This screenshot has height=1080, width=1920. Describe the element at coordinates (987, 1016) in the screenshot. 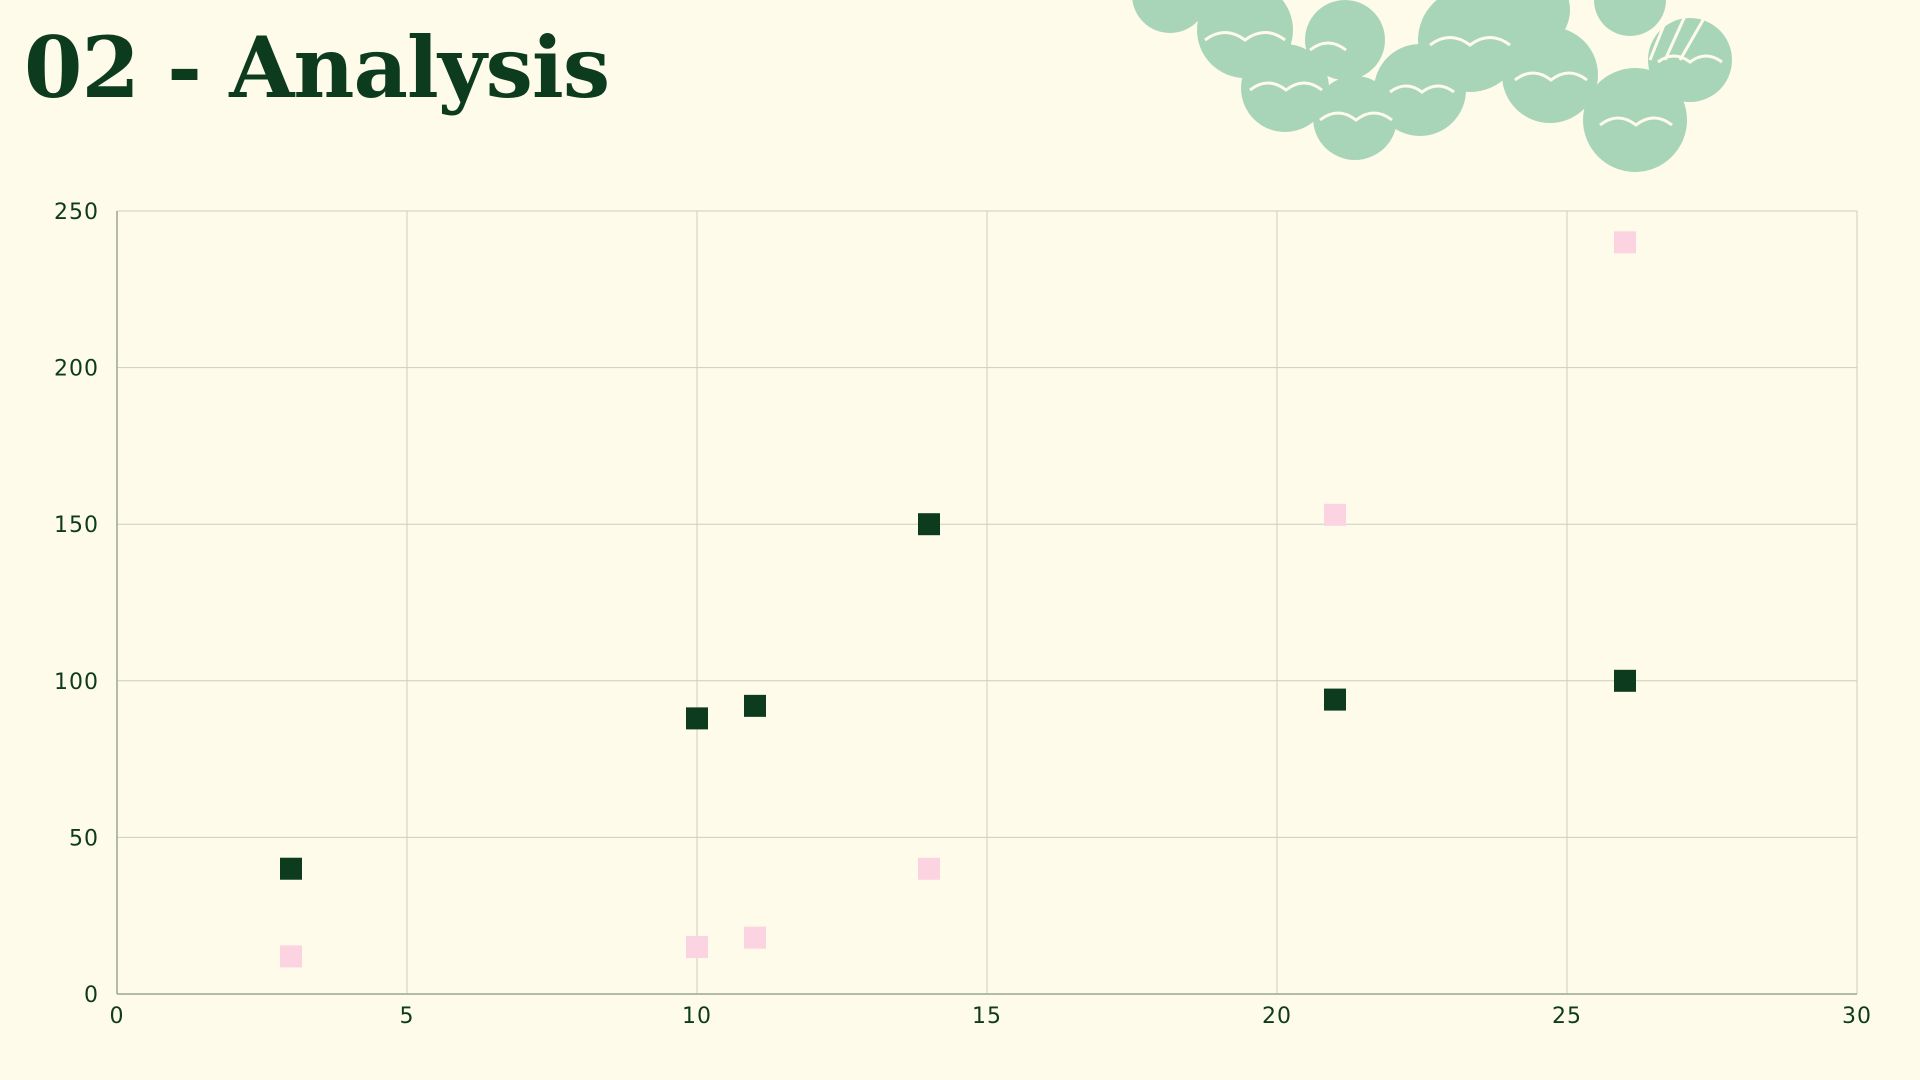

I see `x-tick-label: 15` at that location.